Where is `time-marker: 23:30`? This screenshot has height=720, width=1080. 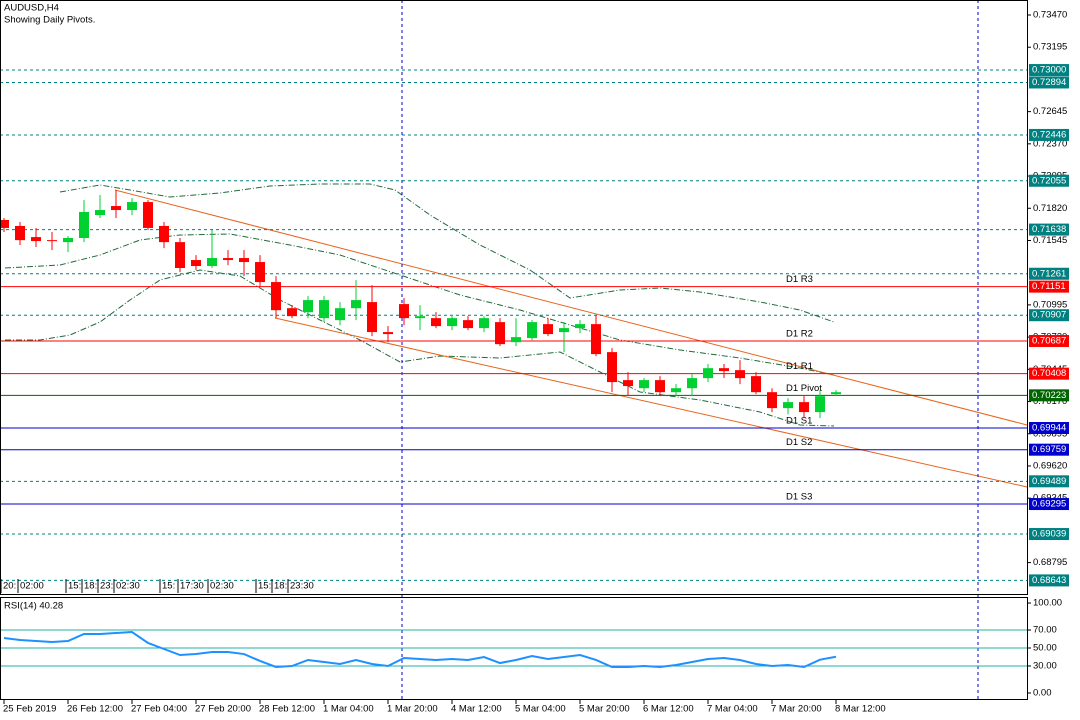
time-marker: 23:30 is located at coordinates (302, 586).